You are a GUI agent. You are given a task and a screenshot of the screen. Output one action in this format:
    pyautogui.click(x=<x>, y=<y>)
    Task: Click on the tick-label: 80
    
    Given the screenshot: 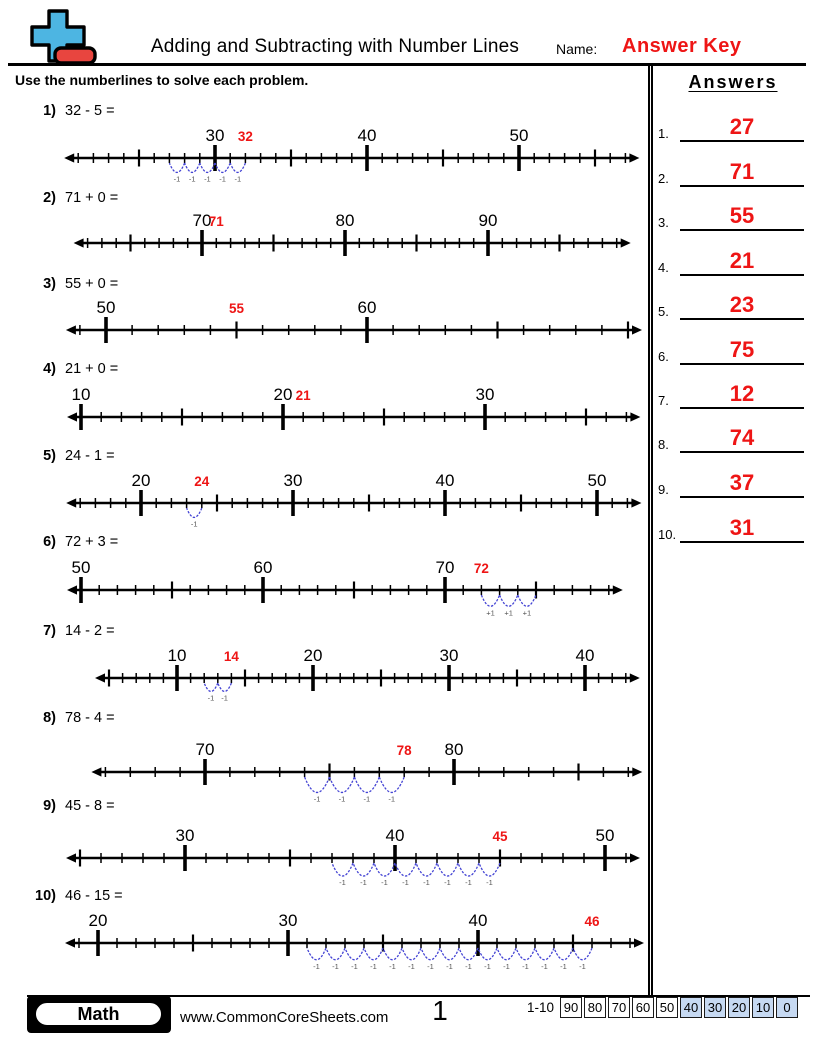 What is the action you would take?
    pyautogui.click(x=454, y=749)
    